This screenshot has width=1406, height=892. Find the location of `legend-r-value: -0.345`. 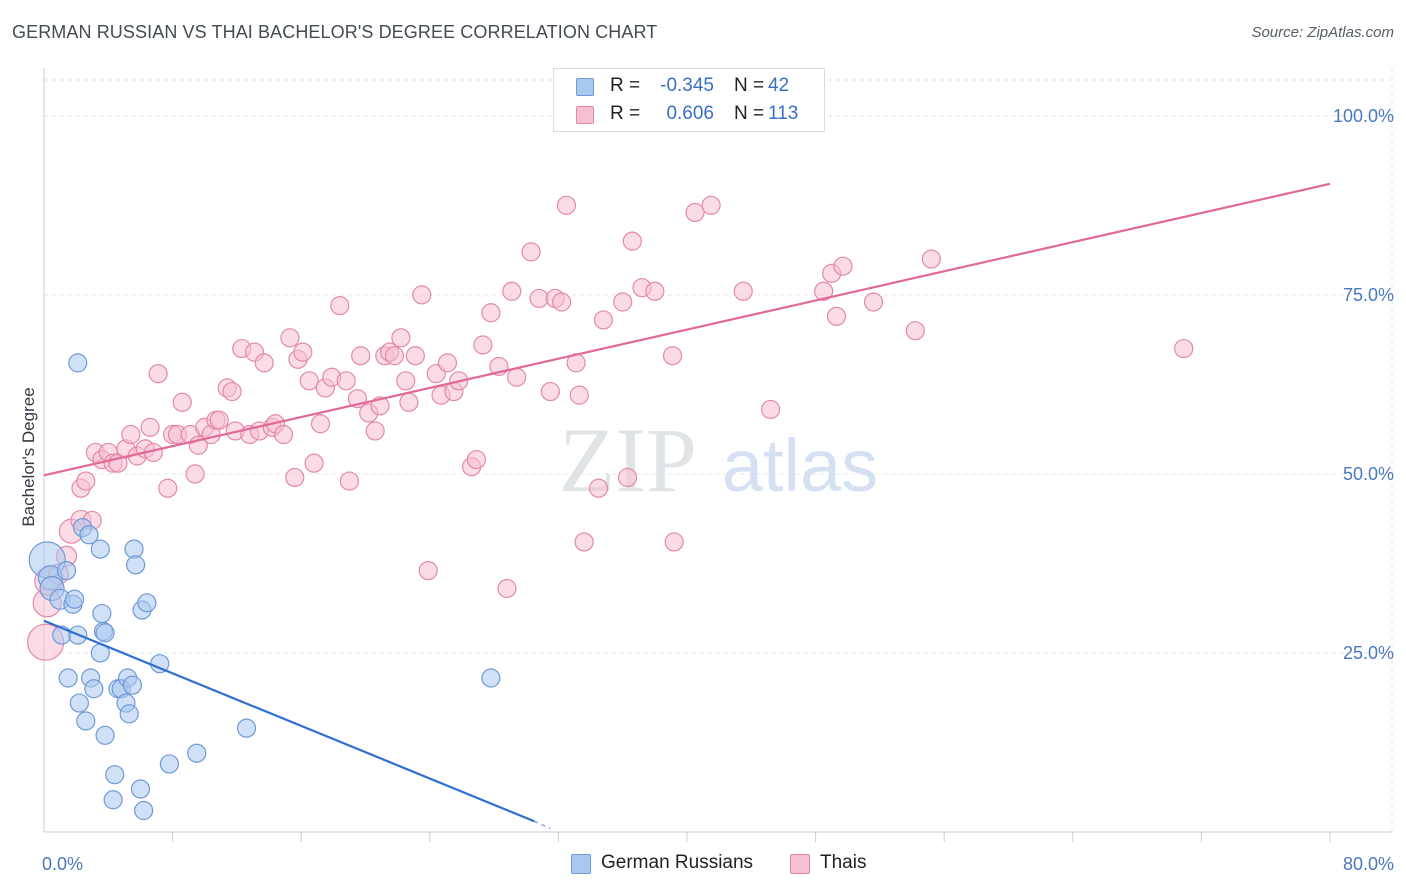

legend-r-value: -0.345 is located at coordinates (687, 85).